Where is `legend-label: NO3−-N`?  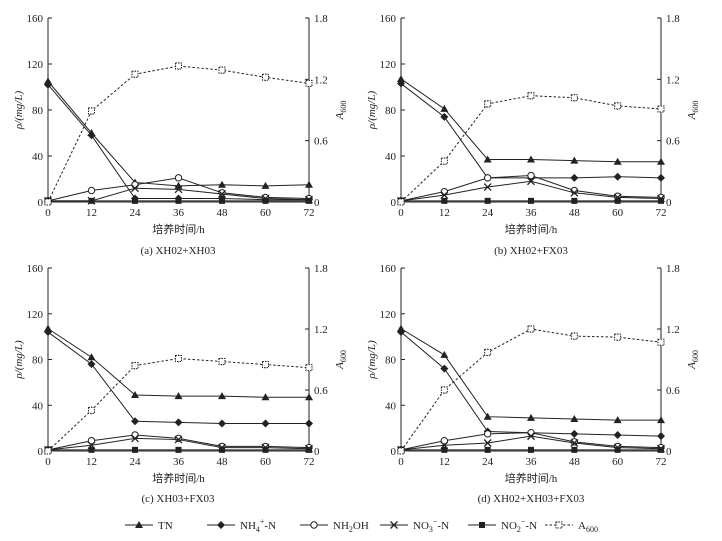 legend-label: NO3−-N is located at coordinates (431, 525).